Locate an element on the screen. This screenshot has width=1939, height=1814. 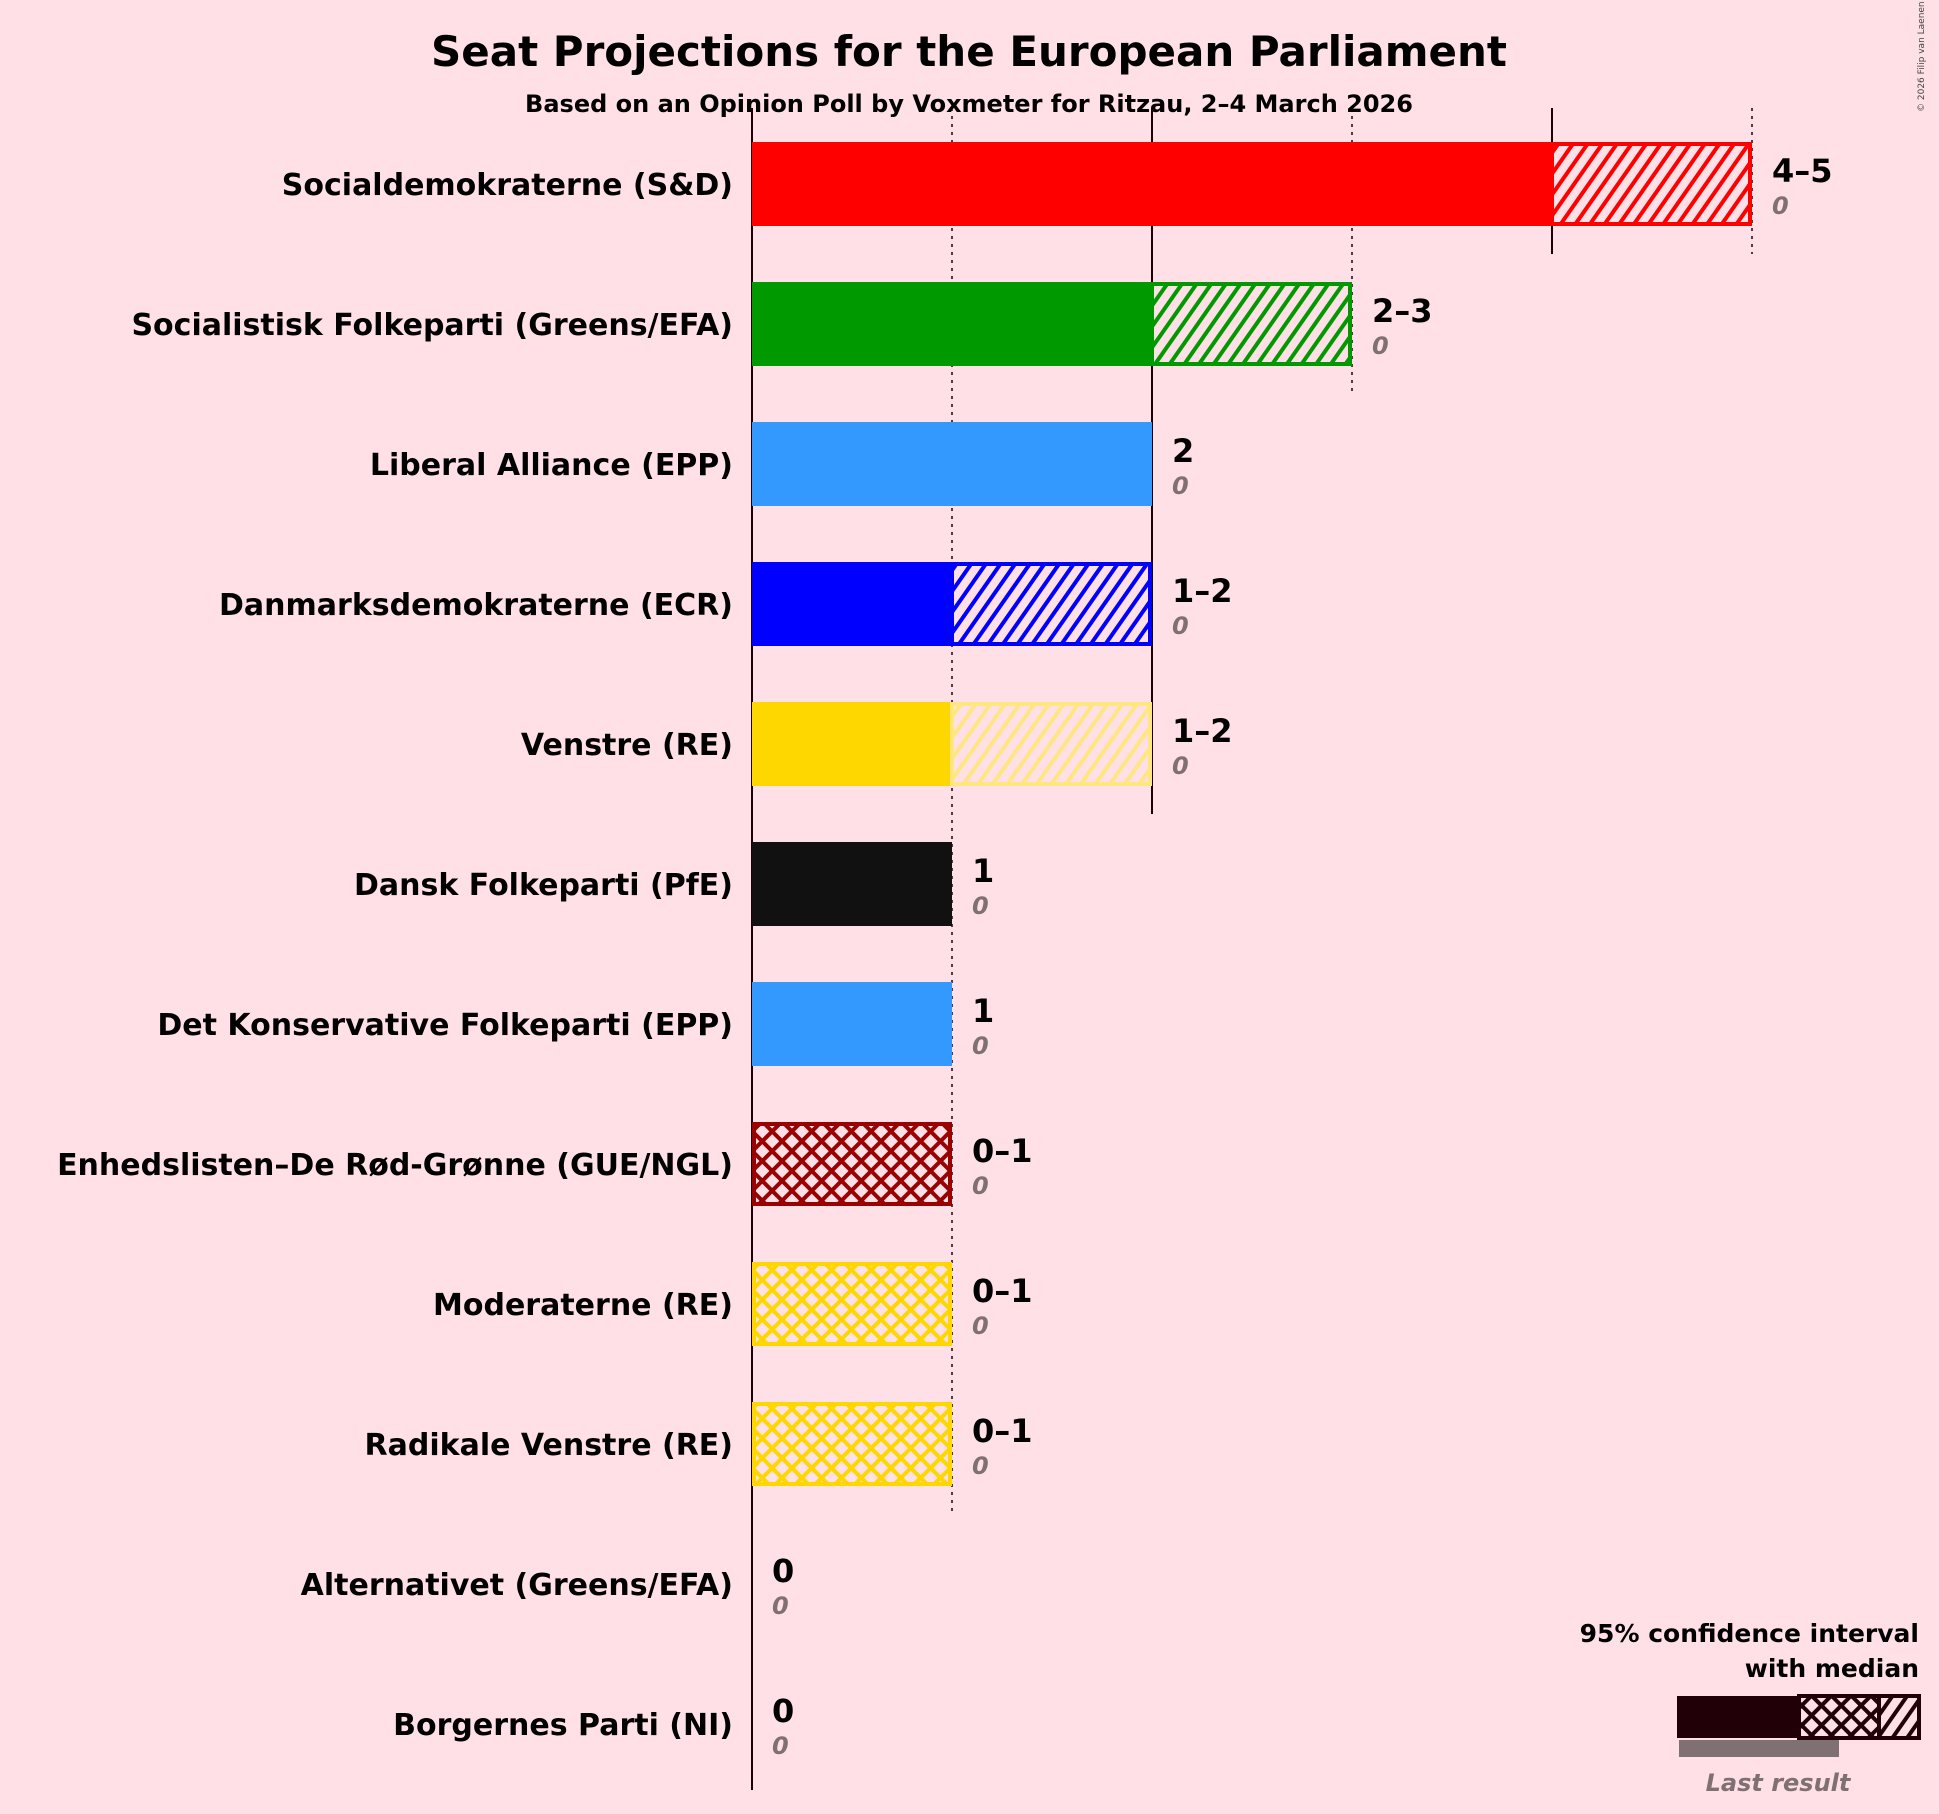
party-label: Socialdemokraterne (S&D) is located at coordinates (507, 185).